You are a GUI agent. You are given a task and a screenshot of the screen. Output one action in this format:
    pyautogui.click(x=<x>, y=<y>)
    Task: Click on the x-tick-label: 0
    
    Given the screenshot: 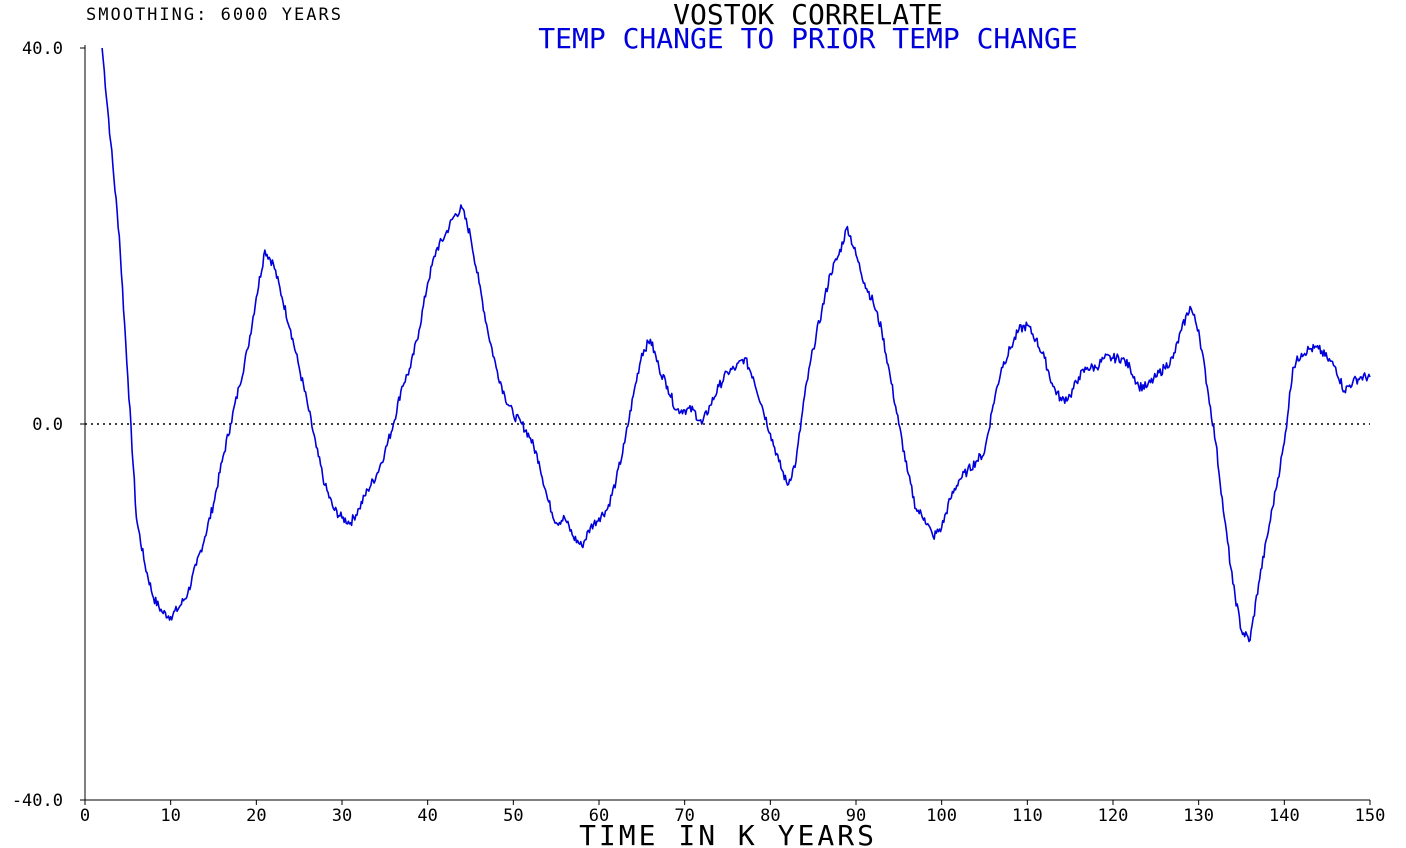 What is the action you would take?
    pyautogui.click(x=85, y=816)
    